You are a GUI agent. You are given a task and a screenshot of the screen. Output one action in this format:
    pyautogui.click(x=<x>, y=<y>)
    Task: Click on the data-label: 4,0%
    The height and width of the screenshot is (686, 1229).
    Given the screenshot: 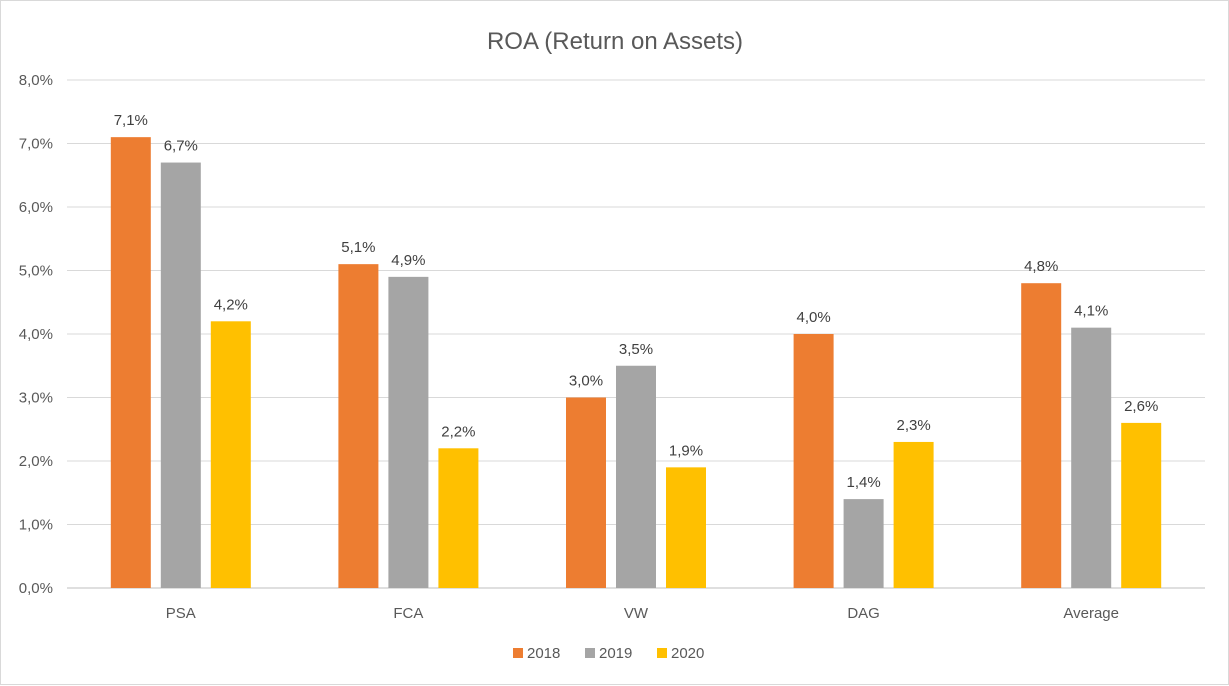 What is the action you would take?
    pyautogui.click(x=813, y=317)
    